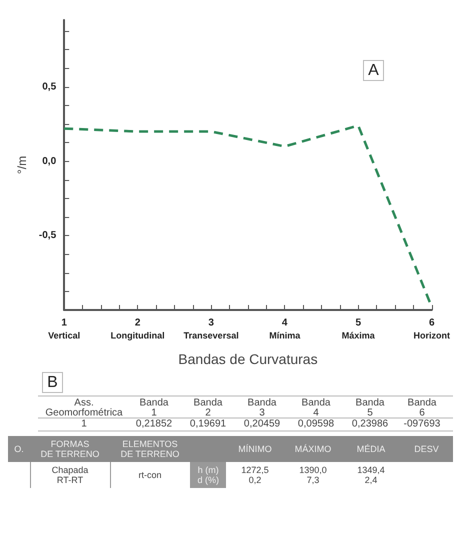  I want to click on text: 1272,5 0,2, so click(255, 475).